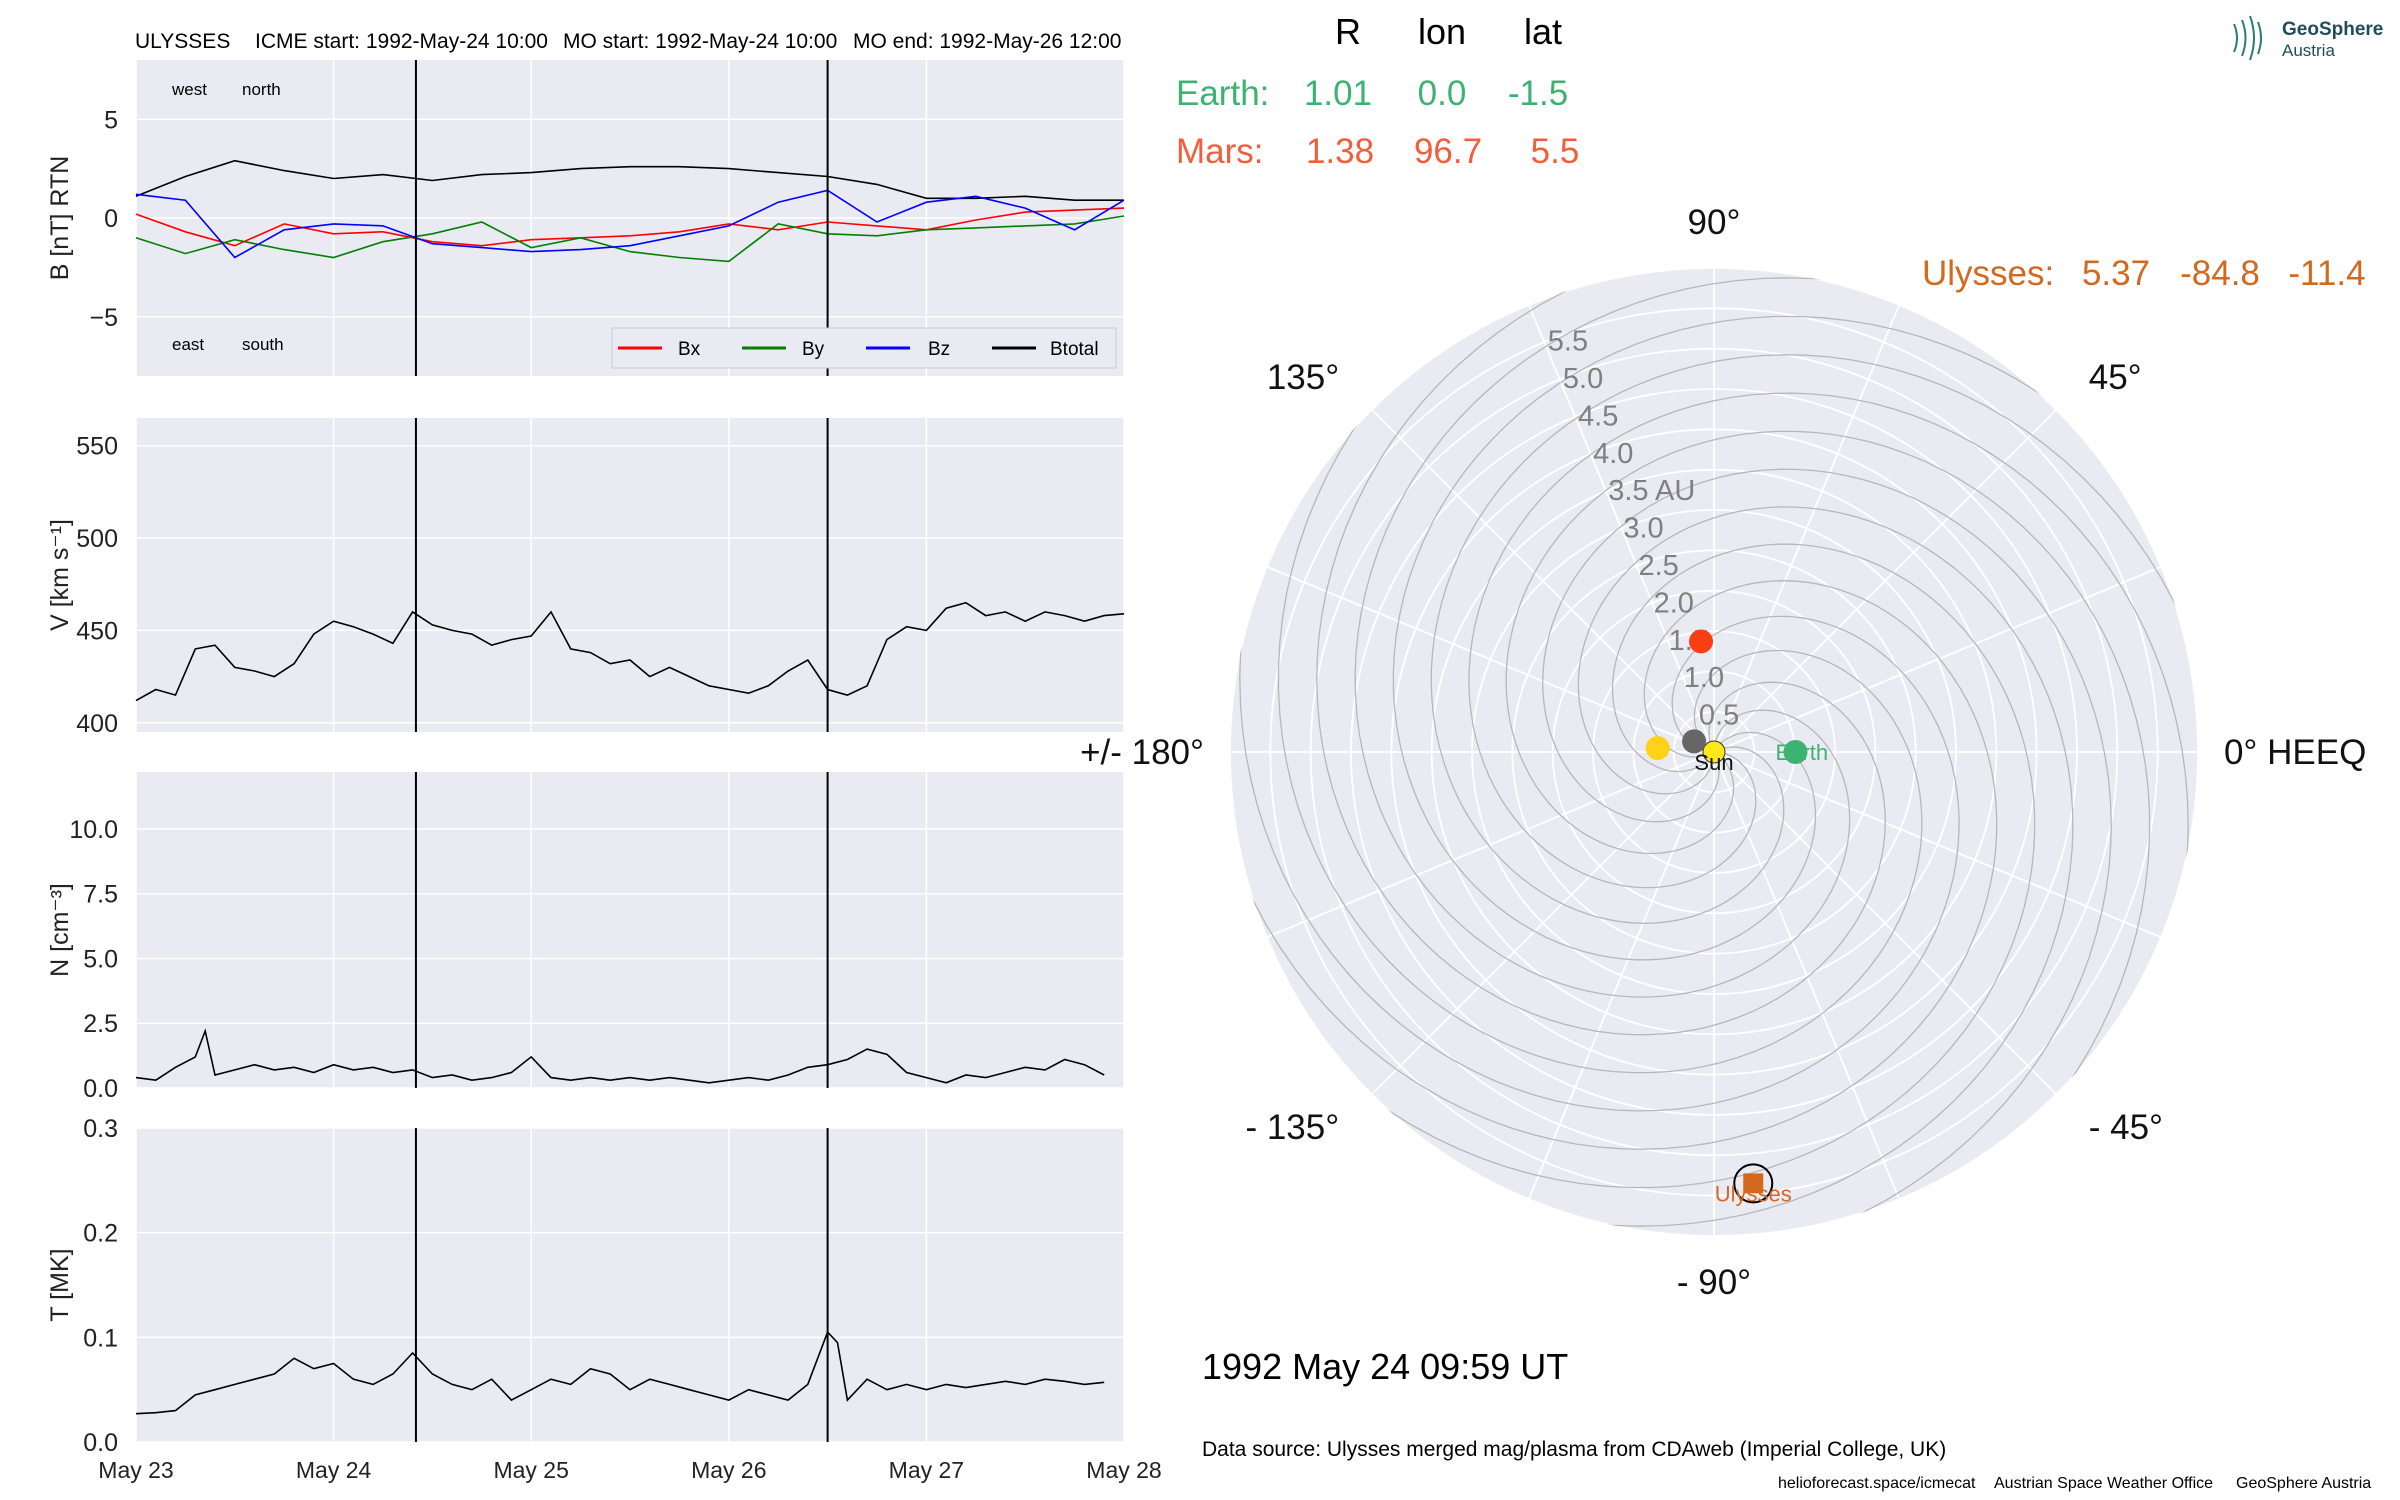 The image size is (2400, 1500). What do you see at coordinates (530, 1470) in the screenshot?
I see `x-tick-label: May 25` at bounding box center [530, 1470].